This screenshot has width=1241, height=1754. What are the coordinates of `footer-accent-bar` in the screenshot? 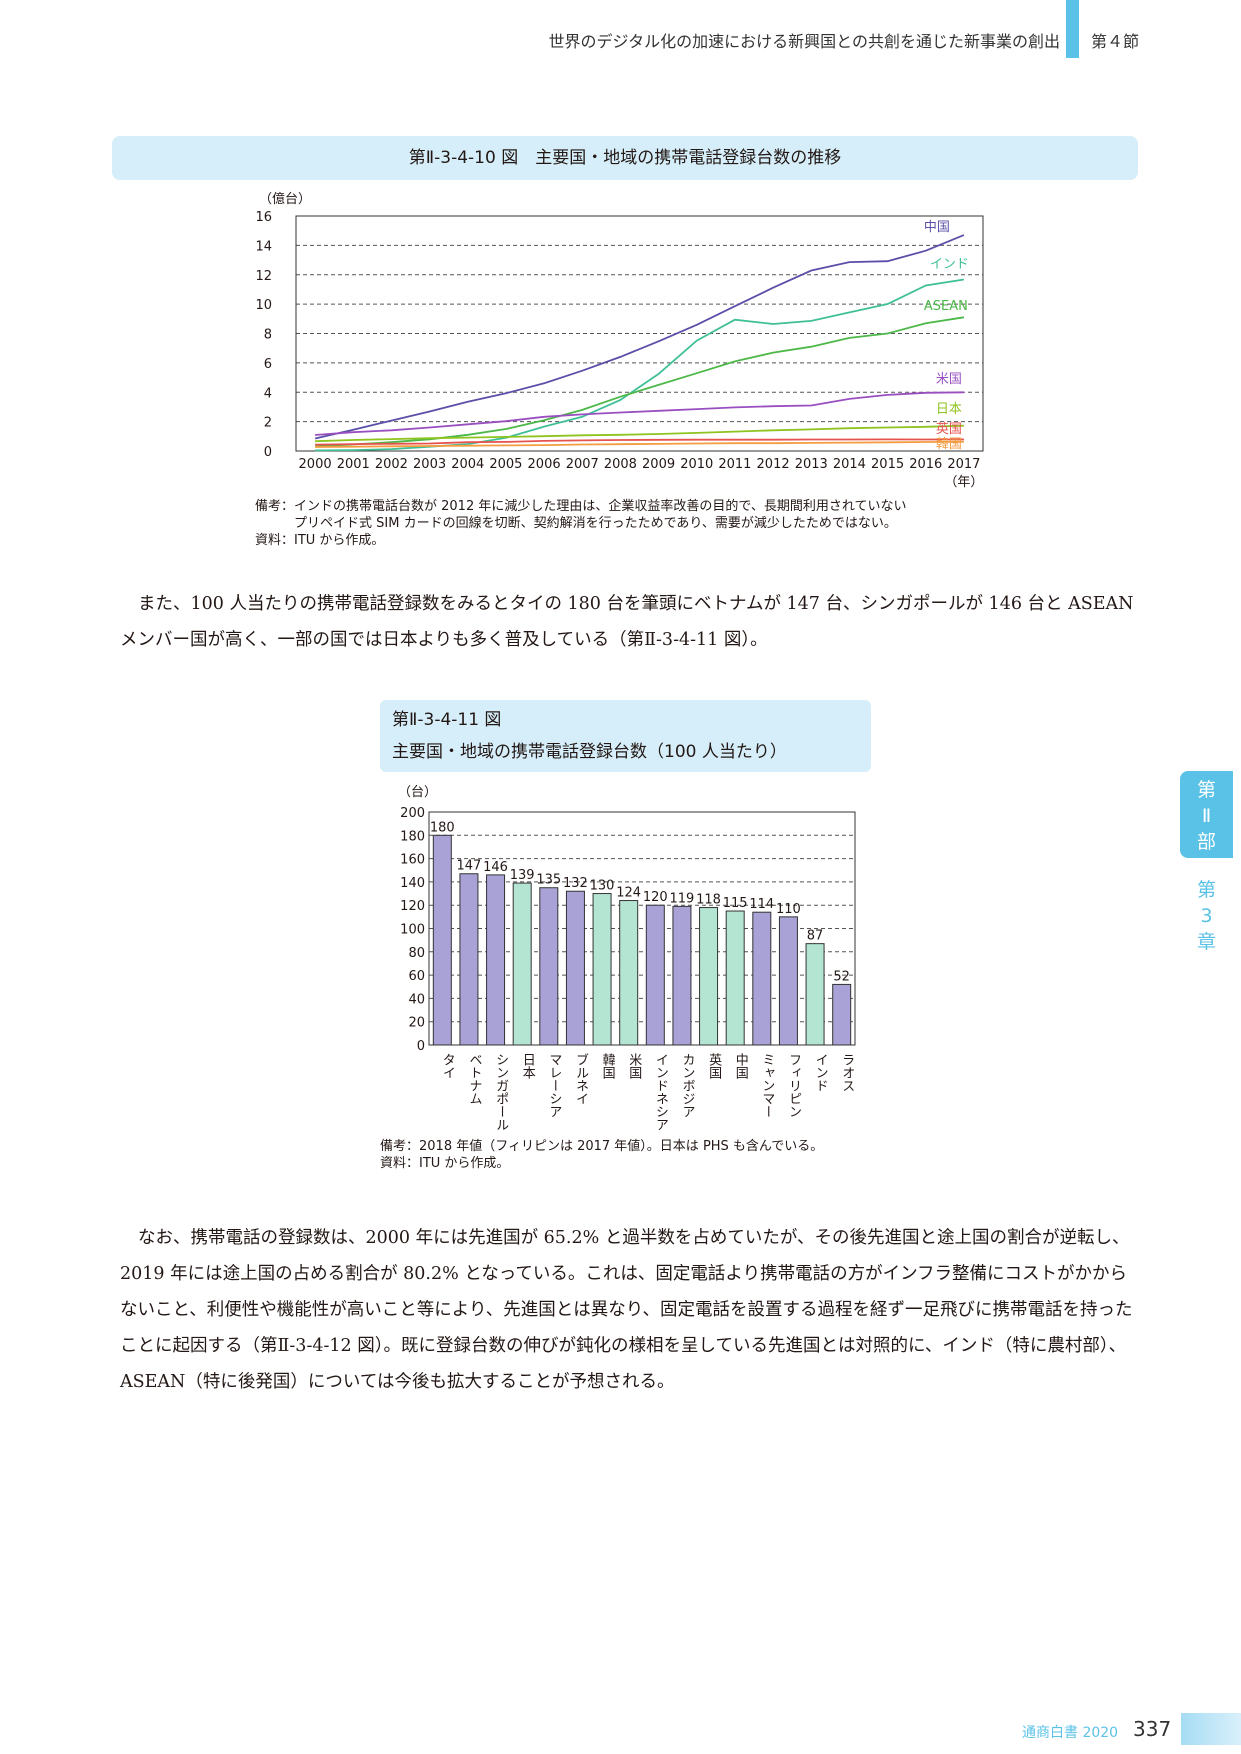 It's located at (1211, 1729).